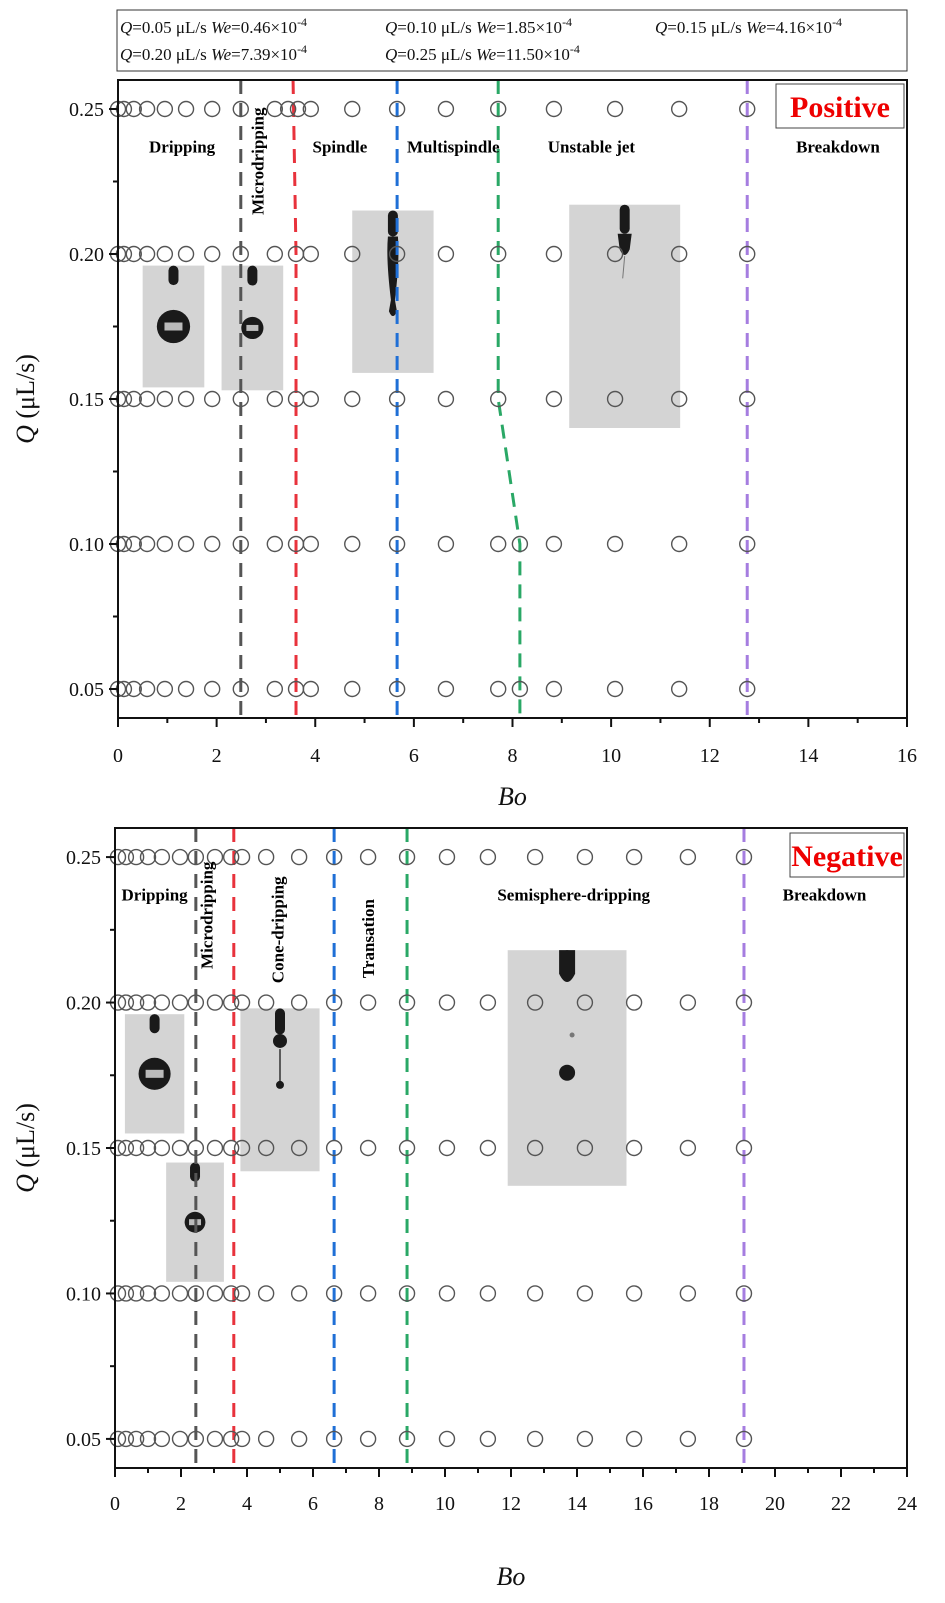 The image size is (945, 1603). What do you see at coordinates (625, 316) in the screenshot?
I see `unstable-jet-photo` at bounding box center [625, 316].